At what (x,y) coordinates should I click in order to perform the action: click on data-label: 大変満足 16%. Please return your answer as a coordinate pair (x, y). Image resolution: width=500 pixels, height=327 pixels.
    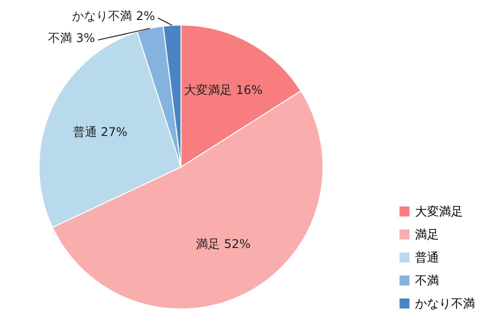
    Looking at the image, I should click on (223, 89).